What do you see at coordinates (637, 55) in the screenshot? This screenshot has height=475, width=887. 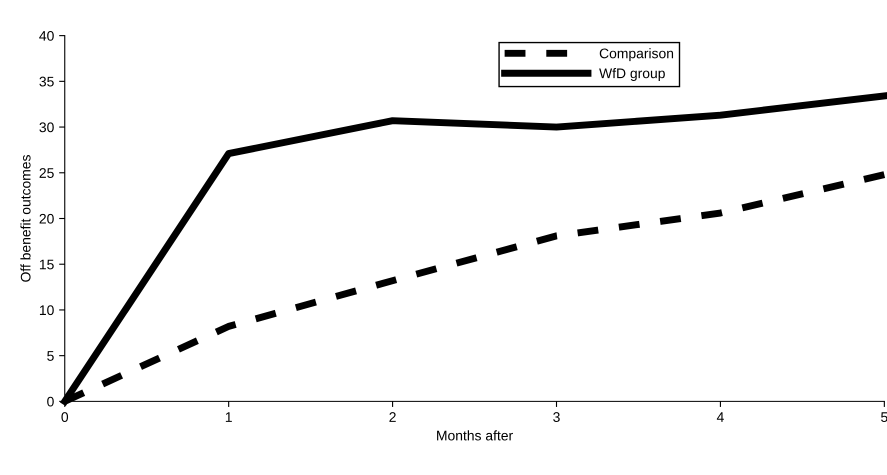 I see `text: Comparison` at bounding box center [637, 55].